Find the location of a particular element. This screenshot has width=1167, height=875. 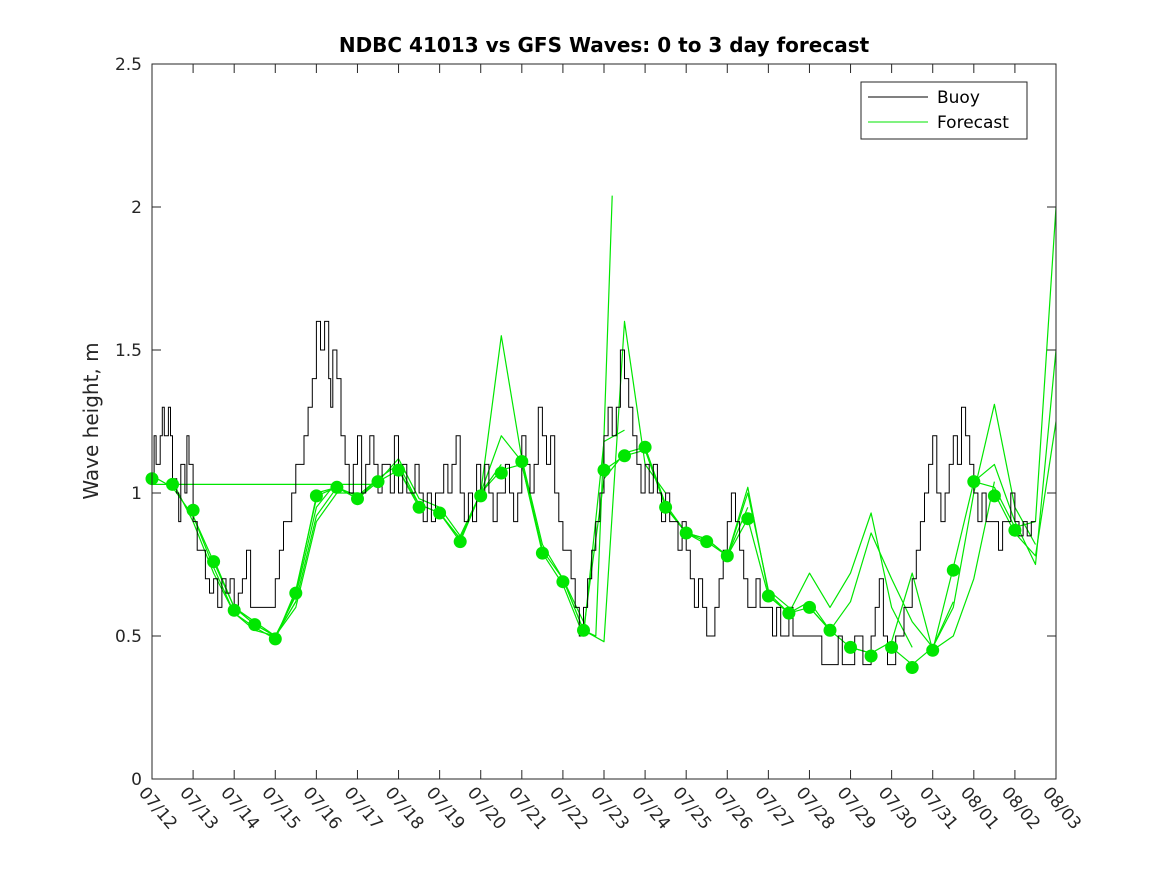

legend-label-buoy: Buoy is located at coordinates (958, 98).